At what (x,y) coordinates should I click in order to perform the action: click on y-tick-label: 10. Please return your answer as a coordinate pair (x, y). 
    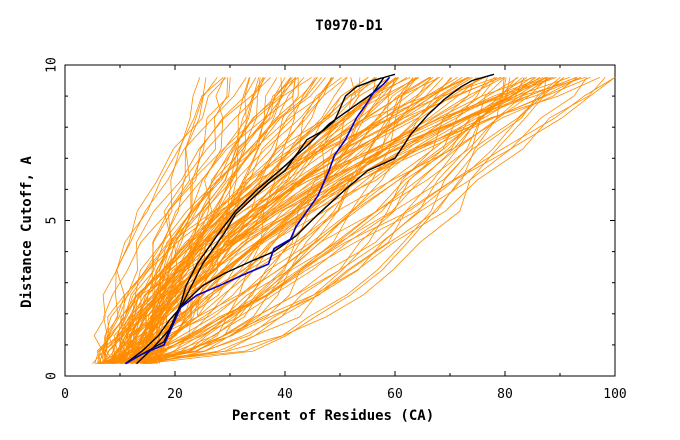
    Looking at the image, I should click on (52, 65).